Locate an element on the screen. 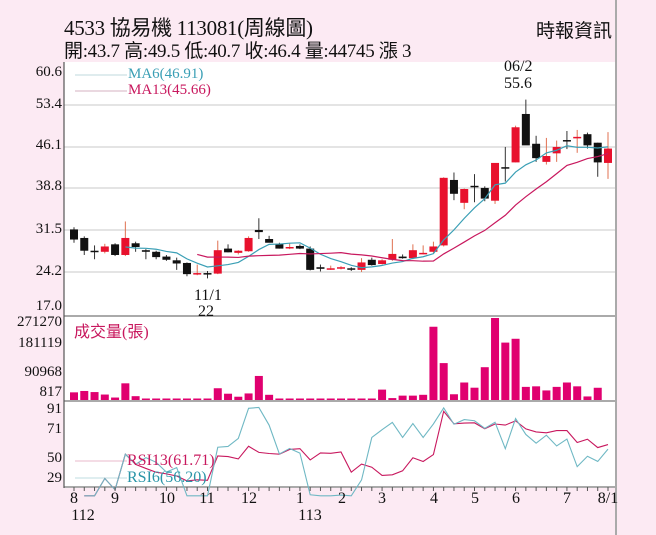 This screenshot has width=656, height=535. x-month-label: 7 is located at coordinates (567, 498).